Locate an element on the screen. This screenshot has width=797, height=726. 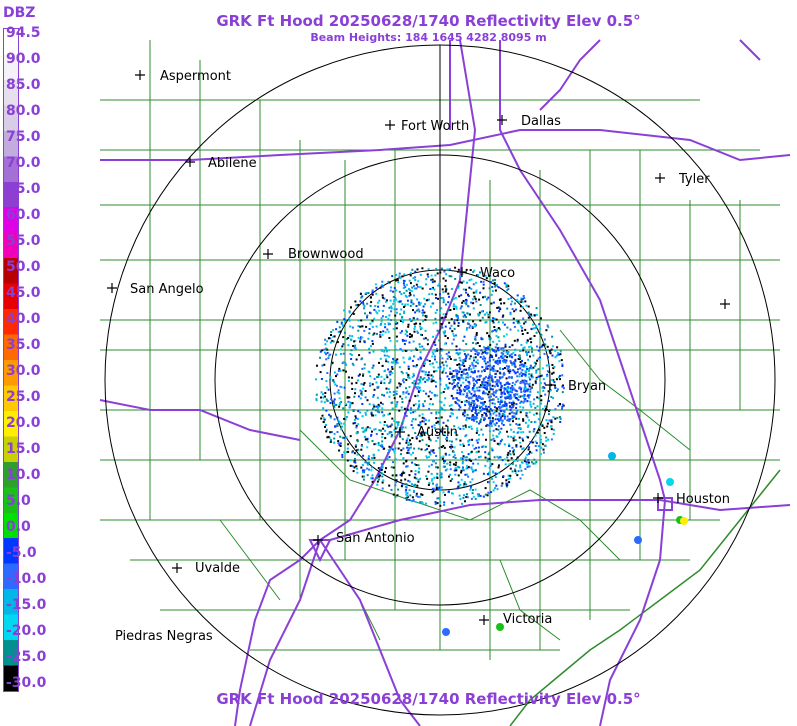
legend-tick-label: -25.0 is located at coordinates (26, 657).